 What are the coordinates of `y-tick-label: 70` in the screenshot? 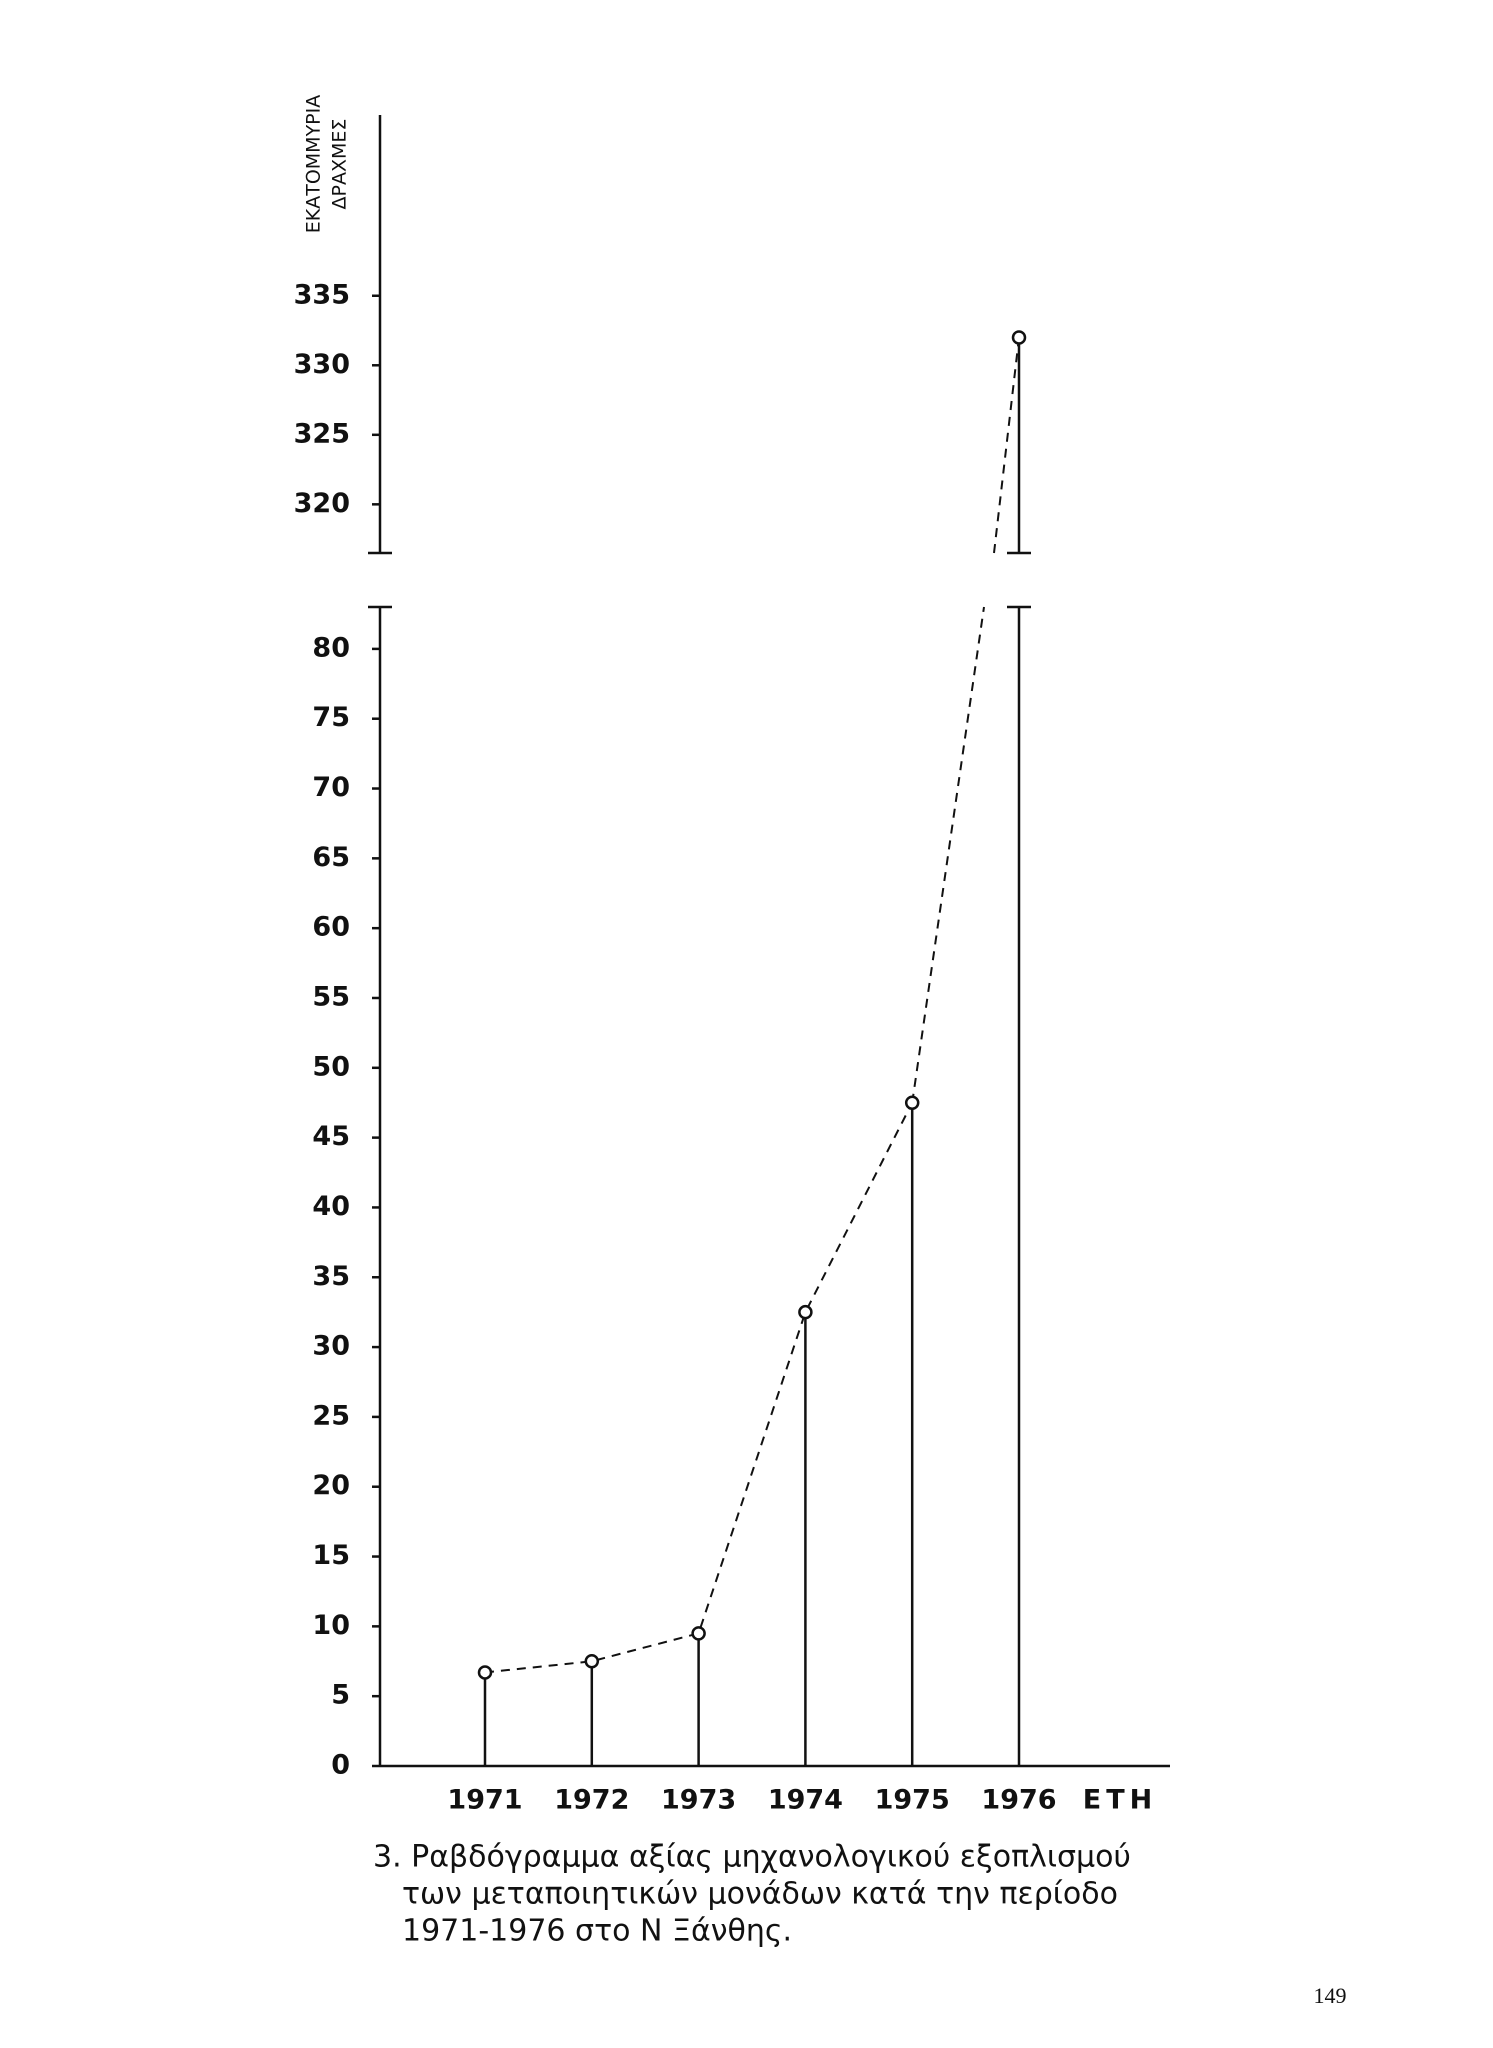 It's located at (331, 787).